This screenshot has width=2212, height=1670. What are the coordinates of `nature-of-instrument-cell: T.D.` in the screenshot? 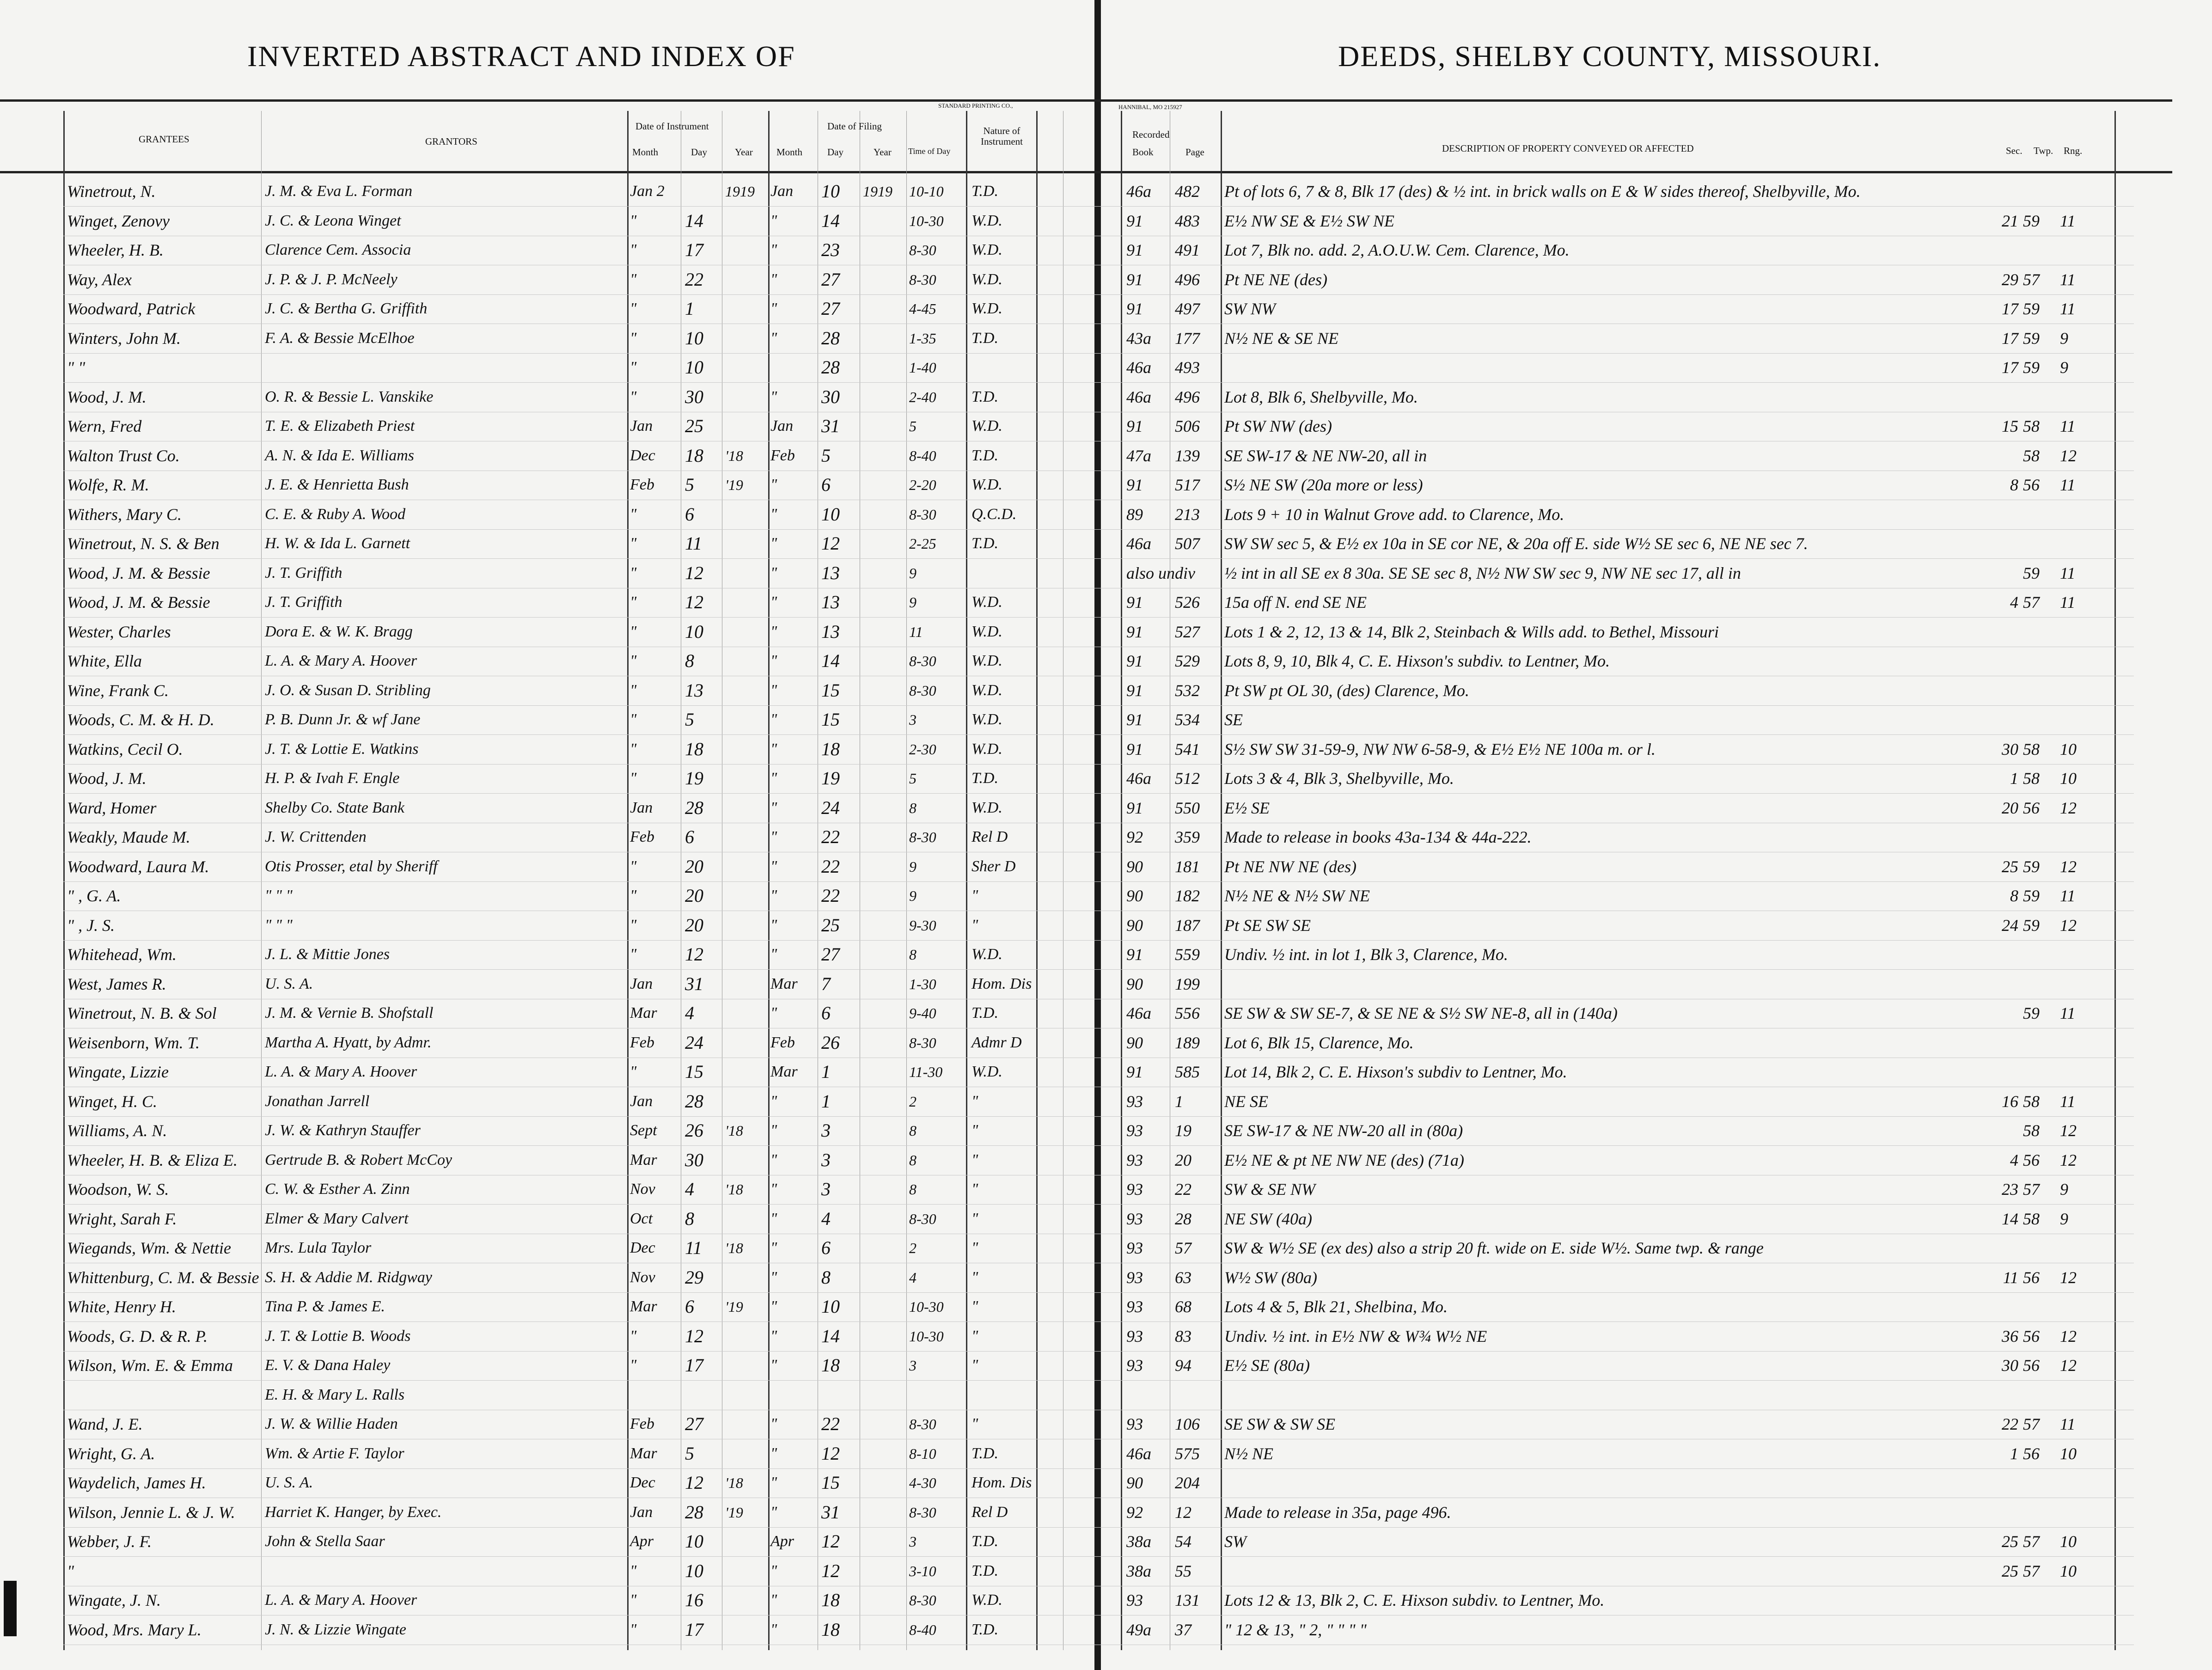 It's located at (985, 192).